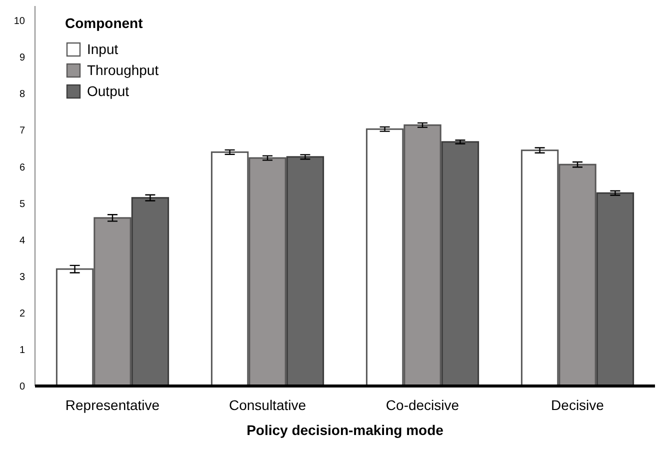 This screenshot has height=455, width=659. Describe the element at coordinates (22, 240) in the screenshot. I see `y-tick-label: 4` at that location.